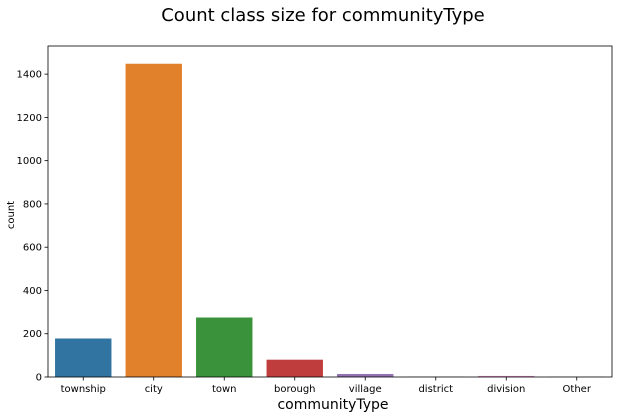  Describe the element at coordinates (153, 220) in the screenshot. I see `bar-city` at that location.